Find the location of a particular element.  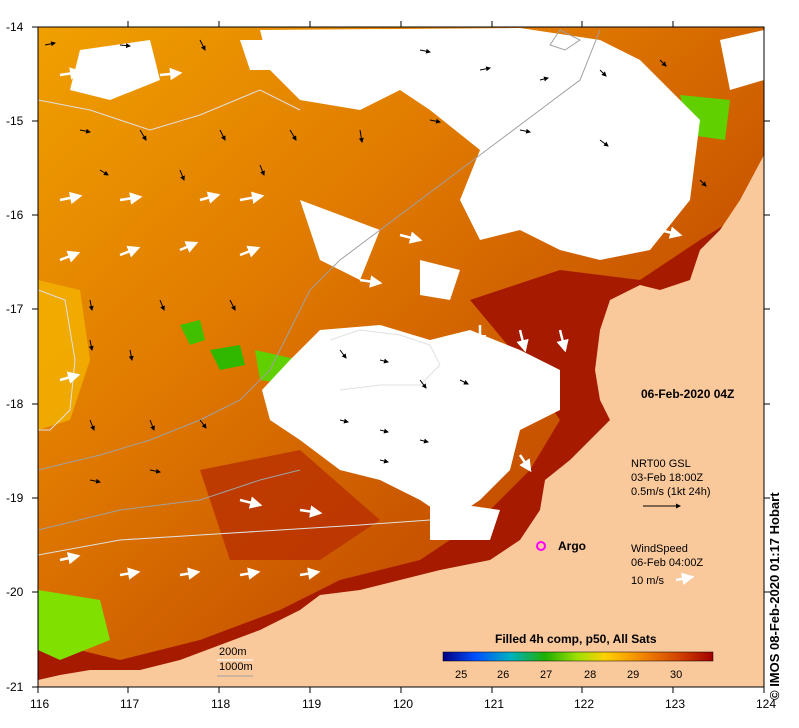

svg-text: 116 is located at coordinates (39, 704).